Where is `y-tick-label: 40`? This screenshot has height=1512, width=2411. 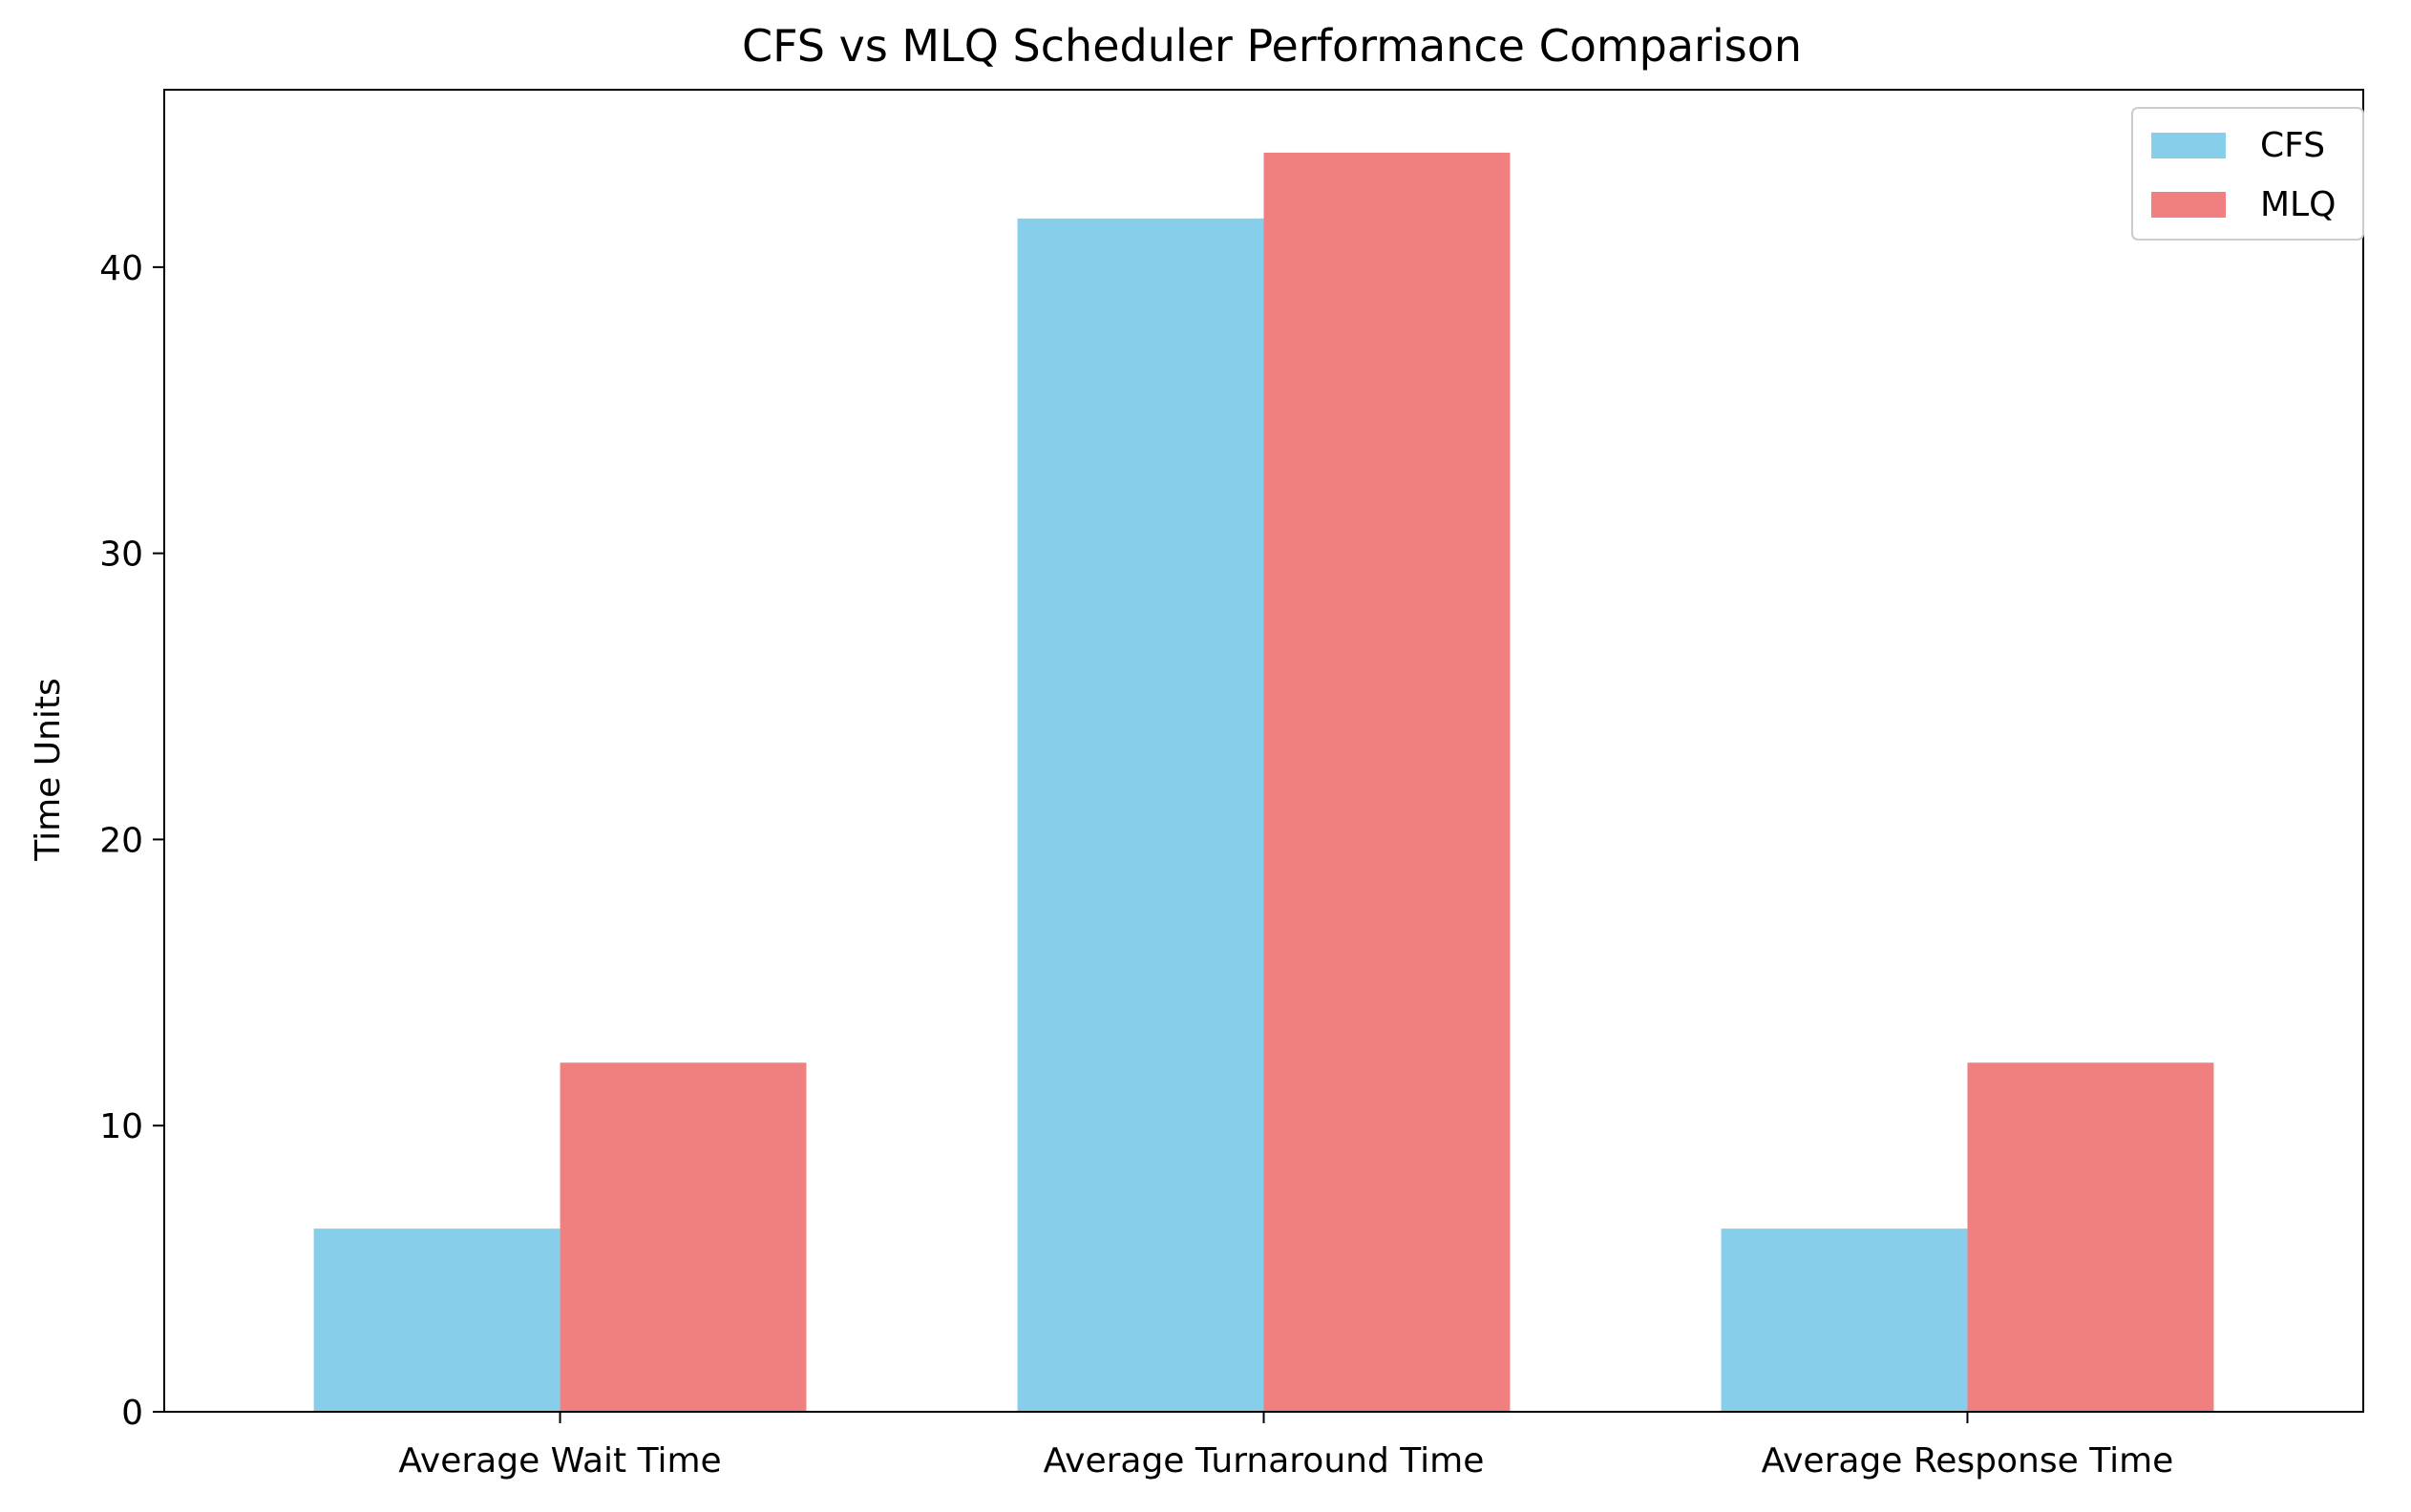
y-tick-label: 40 is located at coordinates (121, 268).